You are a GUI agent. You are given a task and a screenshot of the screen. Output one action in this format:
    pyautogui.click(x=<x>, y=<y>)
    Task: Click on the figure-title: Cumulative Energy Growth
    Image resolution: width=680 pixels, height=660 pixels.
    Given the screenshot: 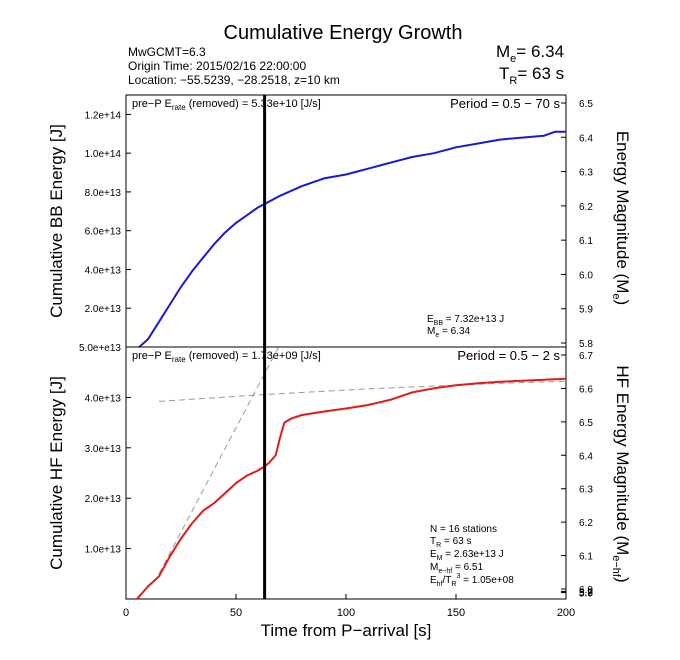 What is the action you would take?
    pyautogui.click(x=343, y=33)
    